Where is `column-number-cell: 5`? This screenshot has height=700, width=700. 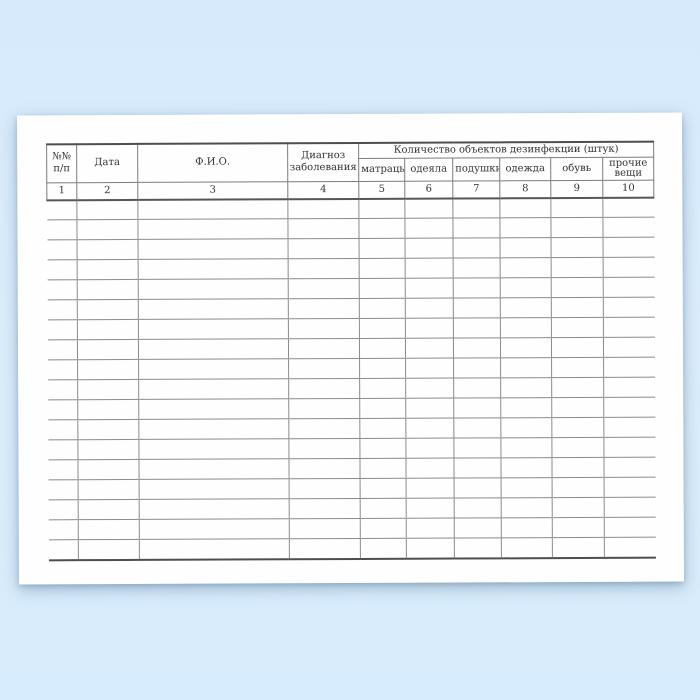 column-number-cell: 5 is located at coordinates (381, 189).